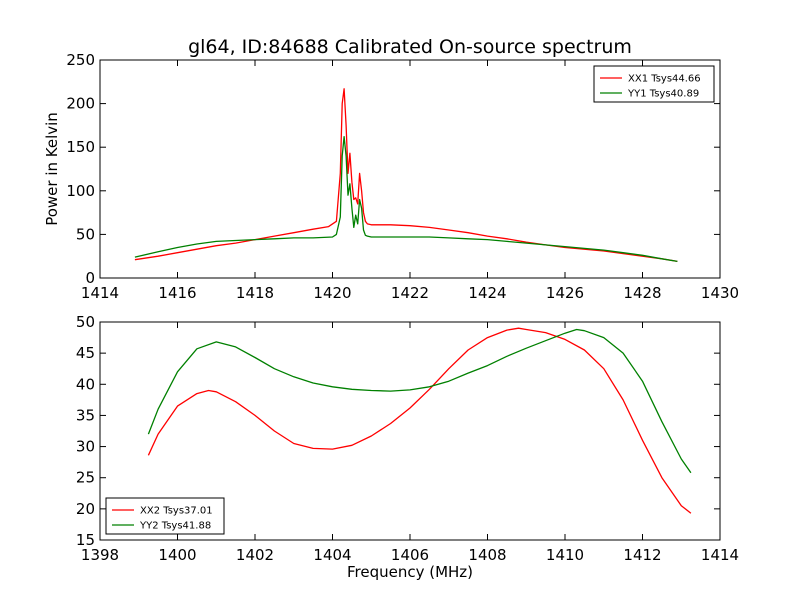  What do you see at coordinates (80, 191) in the screenshot?
I see `top-y-tick-label-2: 100` at bounding box center [80, 191].